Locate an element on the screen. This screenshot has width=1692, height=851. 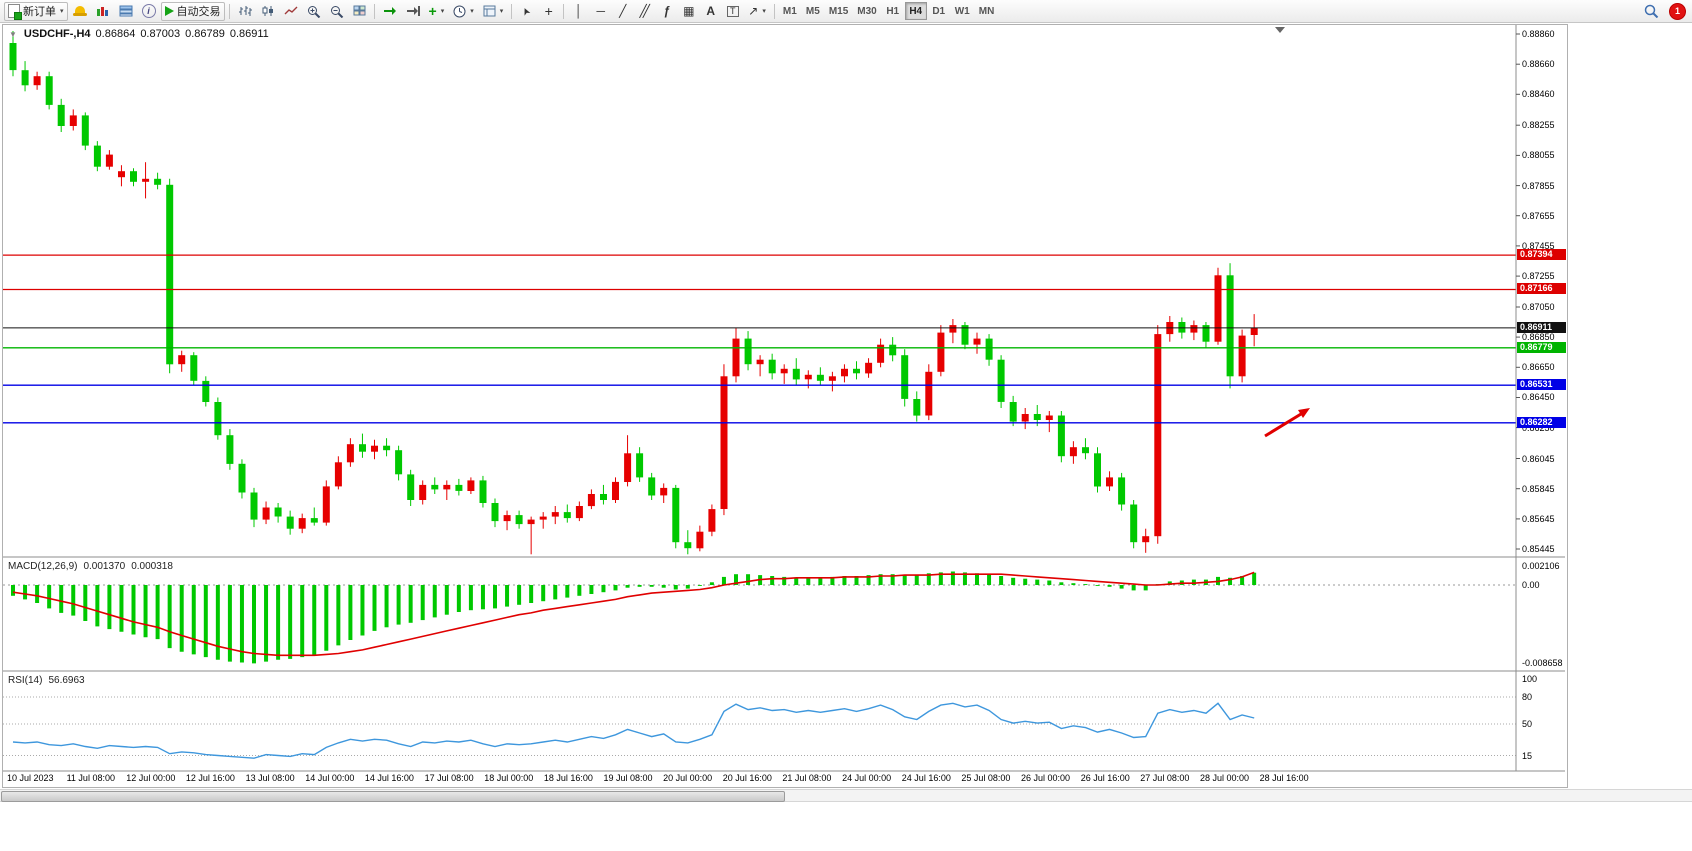
vertical-line-tool-button: │ is located at coordinates (578, 11).